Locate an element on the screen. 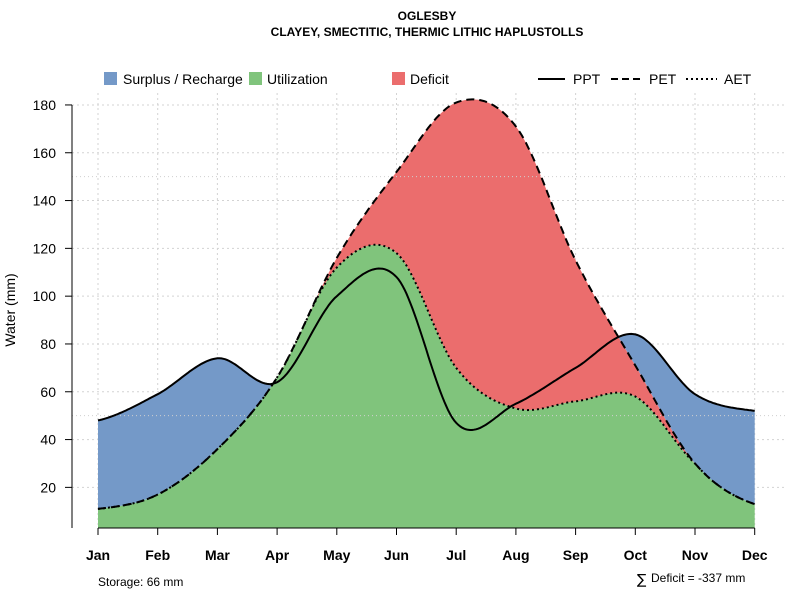 The width and height of the screenshot is (800, 600). y-tick-label: 40 is located at coordinates (48, 440).